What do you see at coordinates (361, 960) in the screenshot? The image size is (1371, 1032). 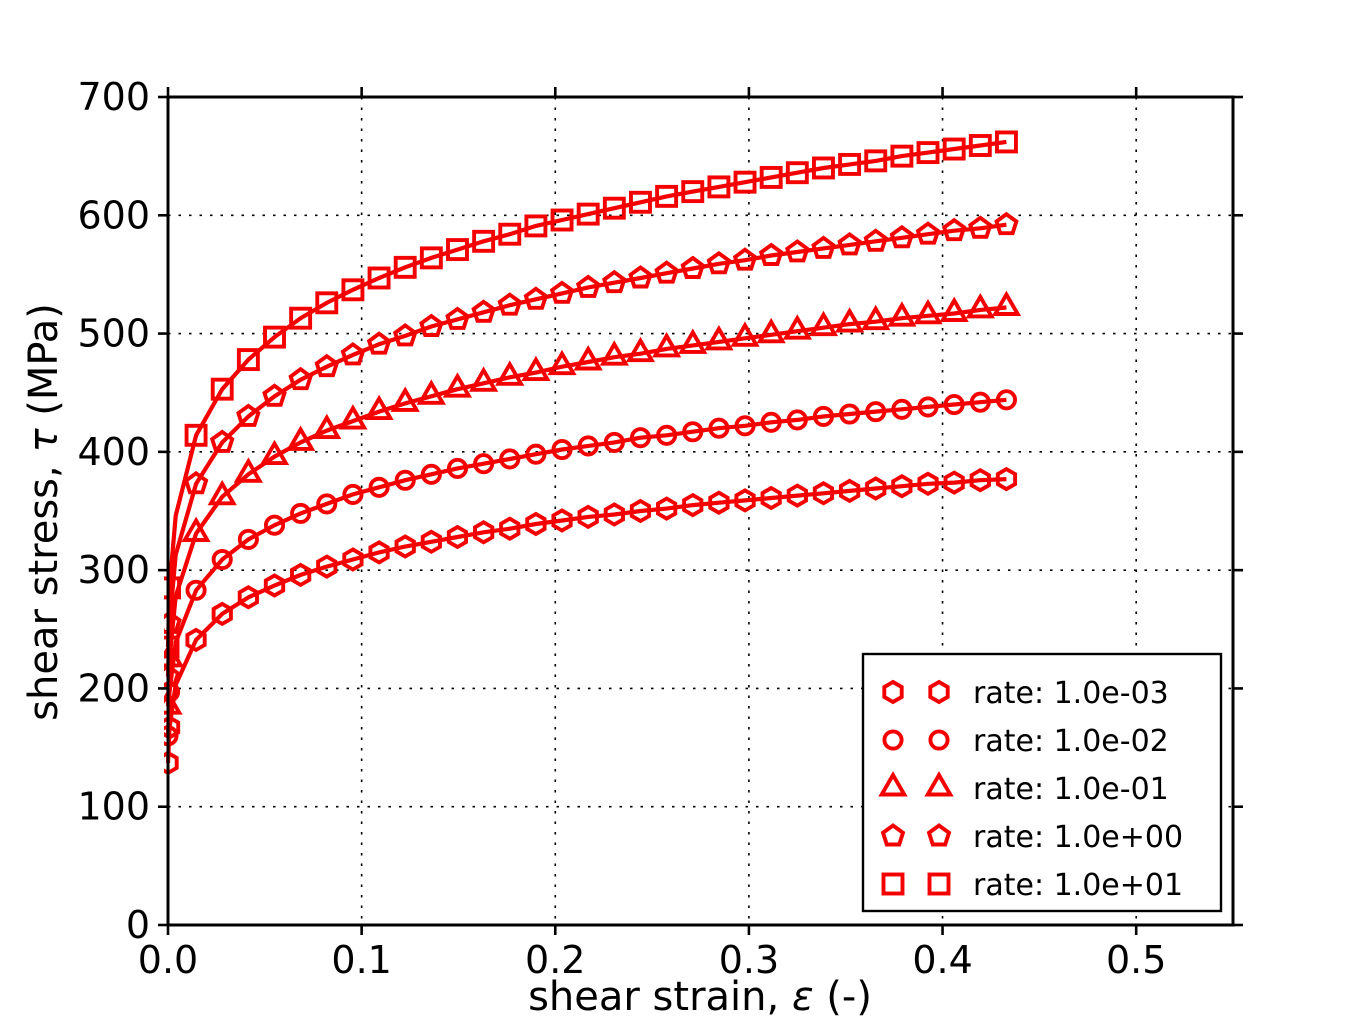 I see `x-tick-label: 0.1` at bounding box center [361, 960].